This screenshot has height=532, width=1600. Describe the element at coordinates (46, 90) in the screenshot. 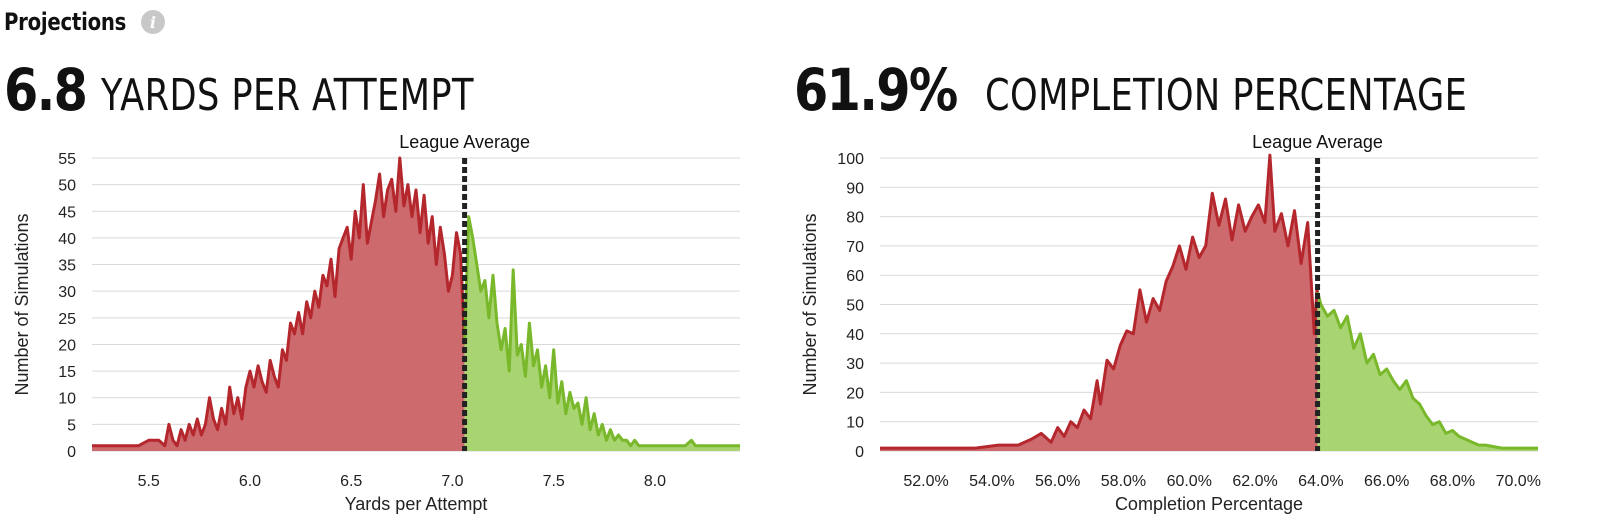

I see `stat-value: 6.8` at that location.